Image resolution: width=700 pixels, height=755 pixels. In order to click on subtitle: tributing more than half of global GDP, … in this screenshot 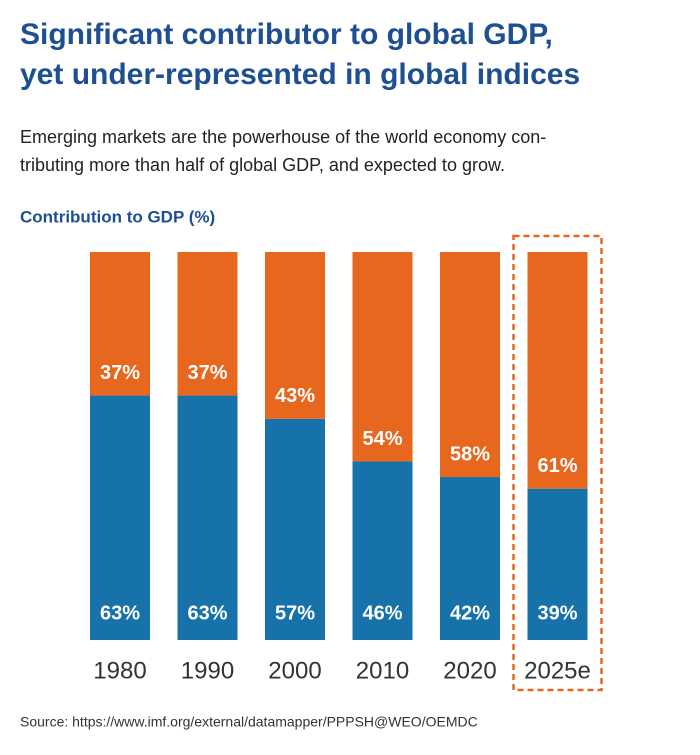, I will do `click(262, 165)`.